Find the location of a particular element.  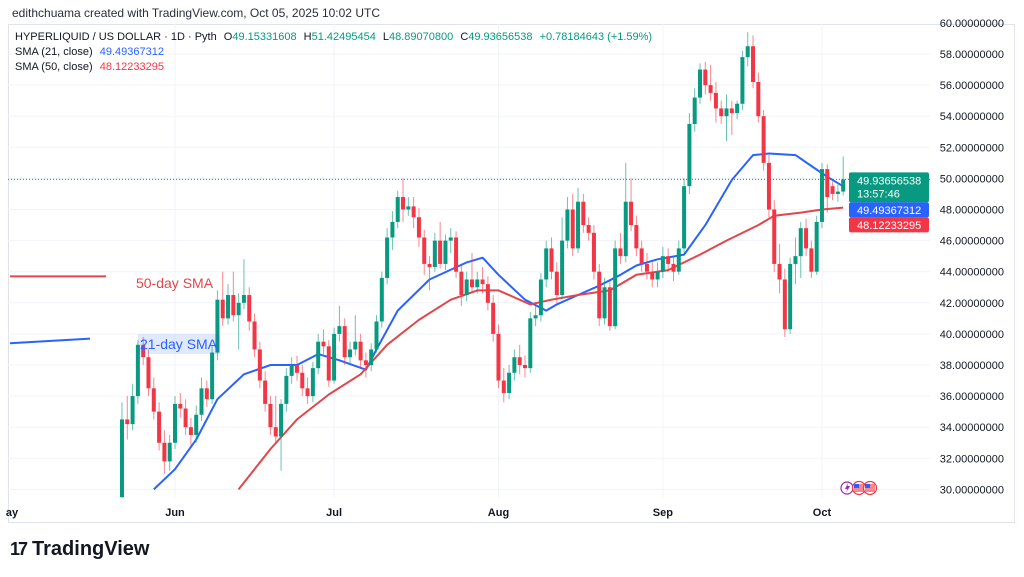

time-tick-label: Oct is located at coordinates (822, 513).